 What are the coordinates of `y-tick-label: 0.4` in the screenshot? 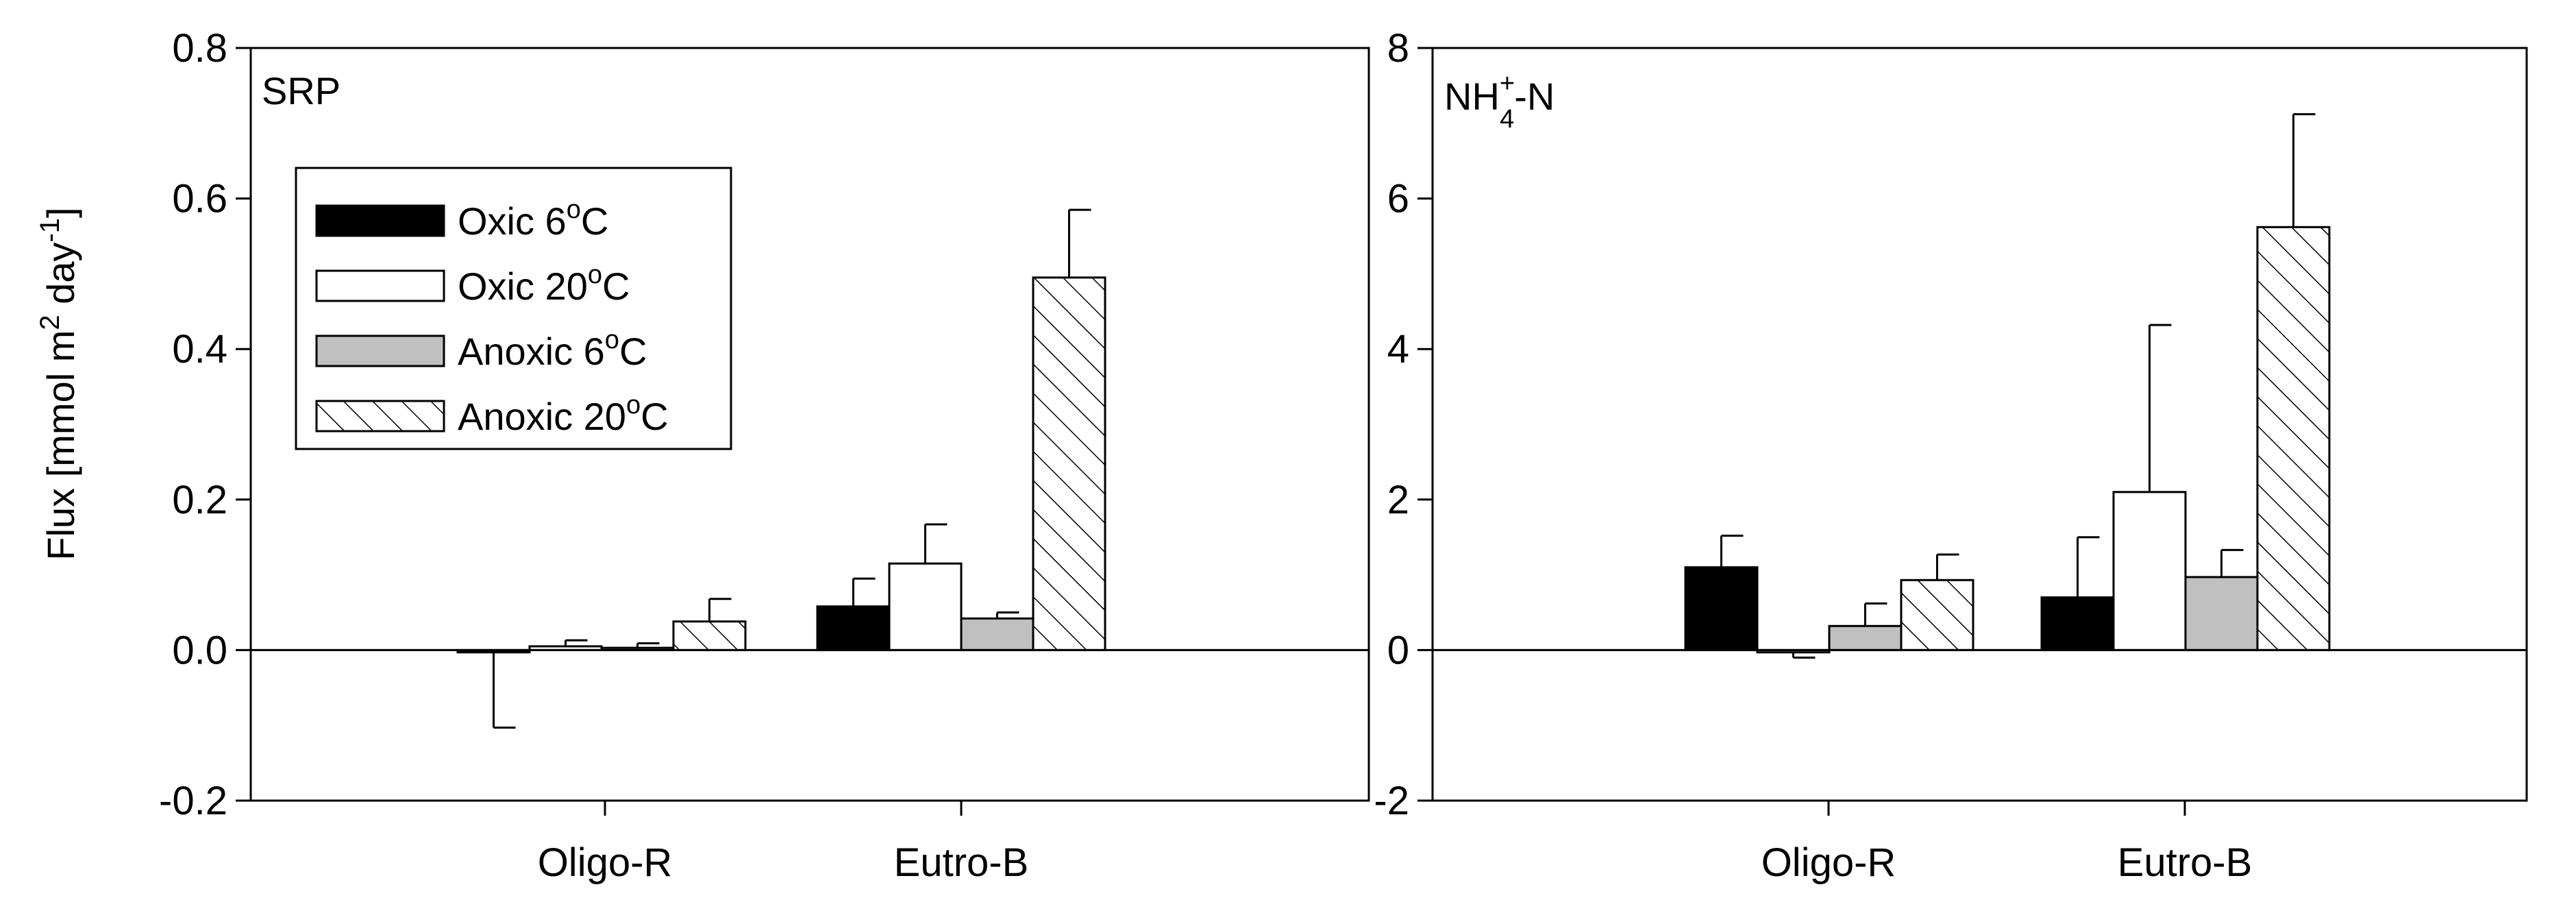 It's located at (199, 349).